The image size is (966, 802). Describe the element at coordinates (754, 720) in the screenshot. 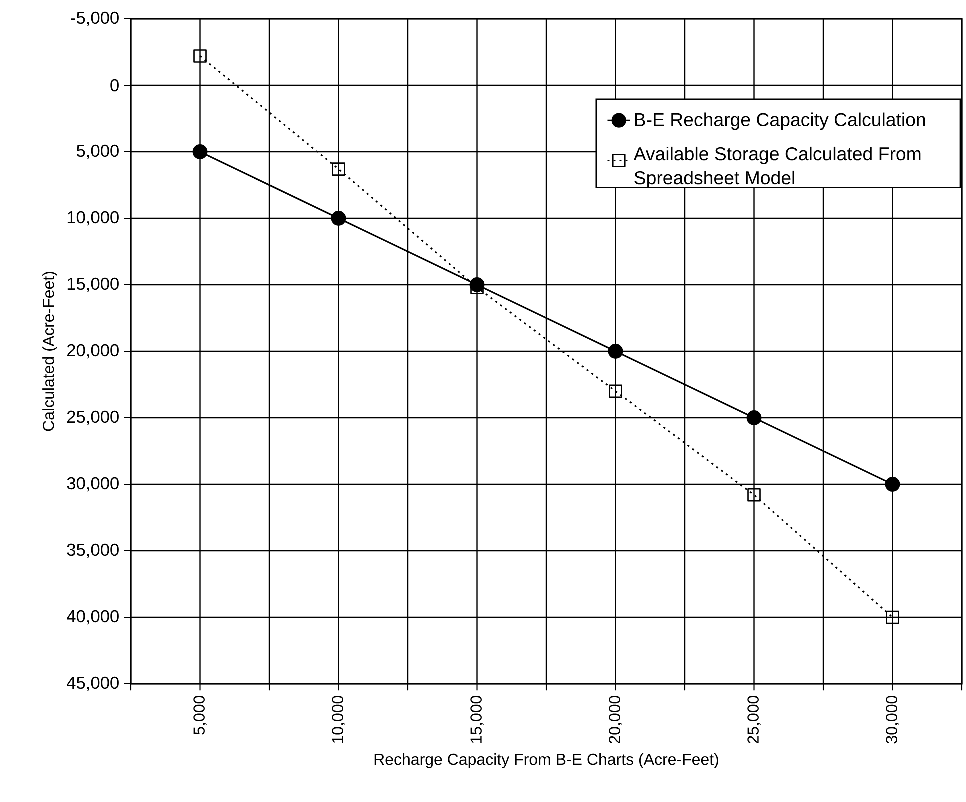

I see `x-tick-label: 25,000` at that location.